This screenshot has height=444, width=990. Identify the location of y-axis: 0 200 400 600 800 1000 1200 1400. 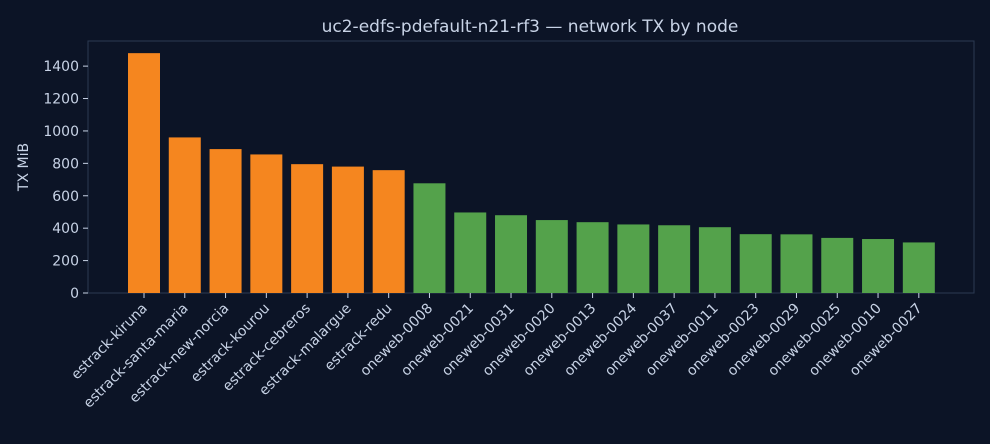
(65, 180).